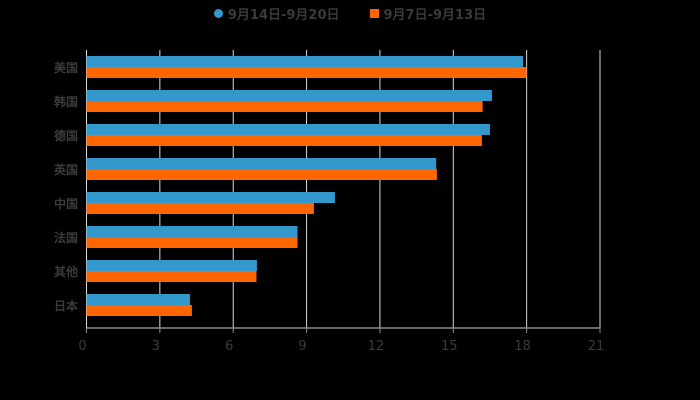 This screenshot has height=400, width=700. Describe the element at coordinates (66, 169) in the screenshot. I see `y-category-label: 英国` at that location.